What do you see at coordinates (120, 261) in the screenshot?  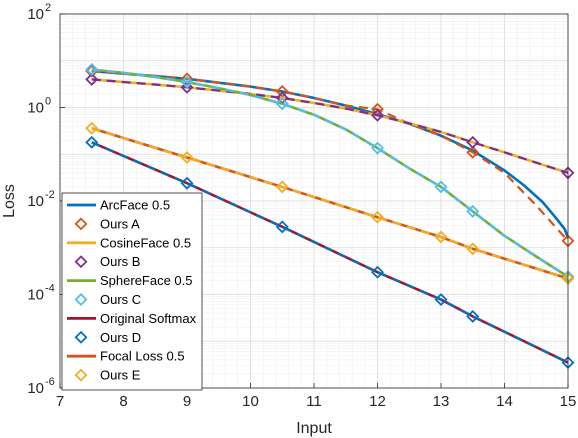 I see `legend-label-ours-b: Ours B` at bounding box center [120, 261].